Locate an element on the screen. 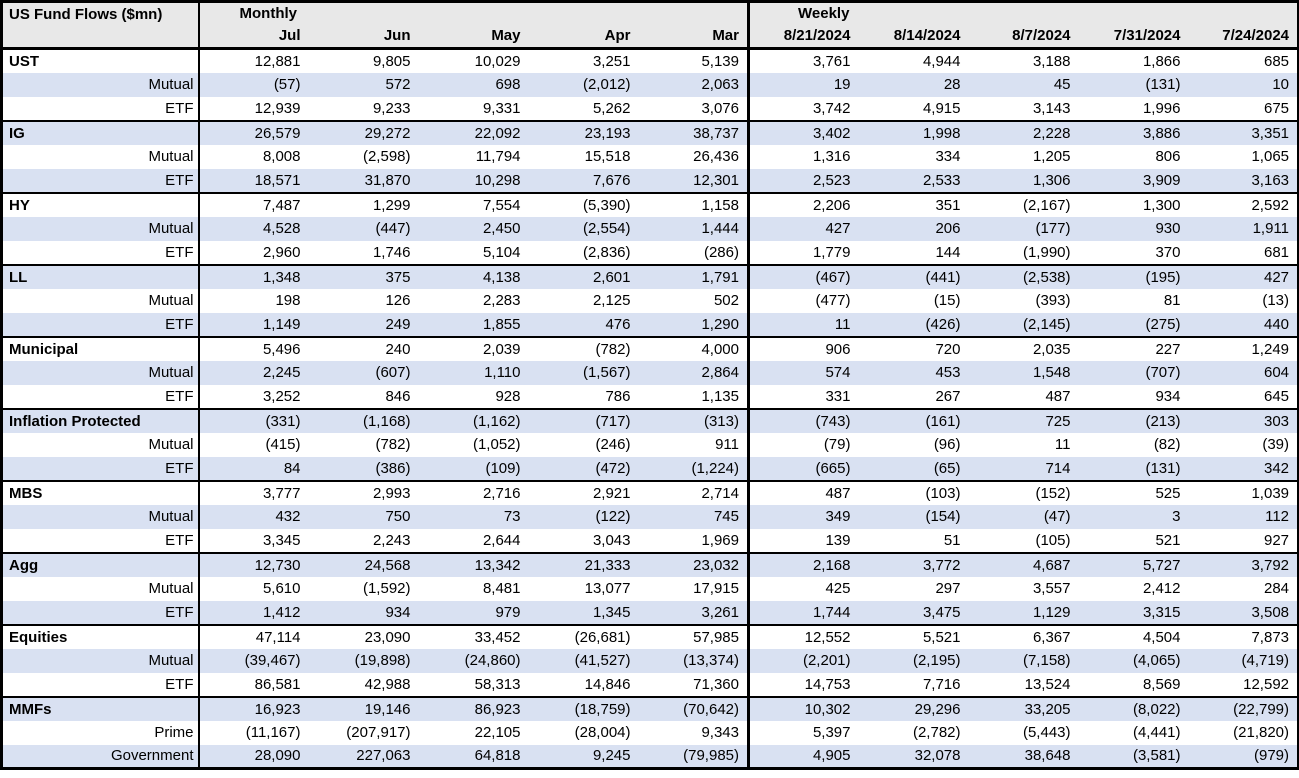 This screenshot has width=1299, height=778. value-cell: 4,138 is located at coordinates (473, 276).